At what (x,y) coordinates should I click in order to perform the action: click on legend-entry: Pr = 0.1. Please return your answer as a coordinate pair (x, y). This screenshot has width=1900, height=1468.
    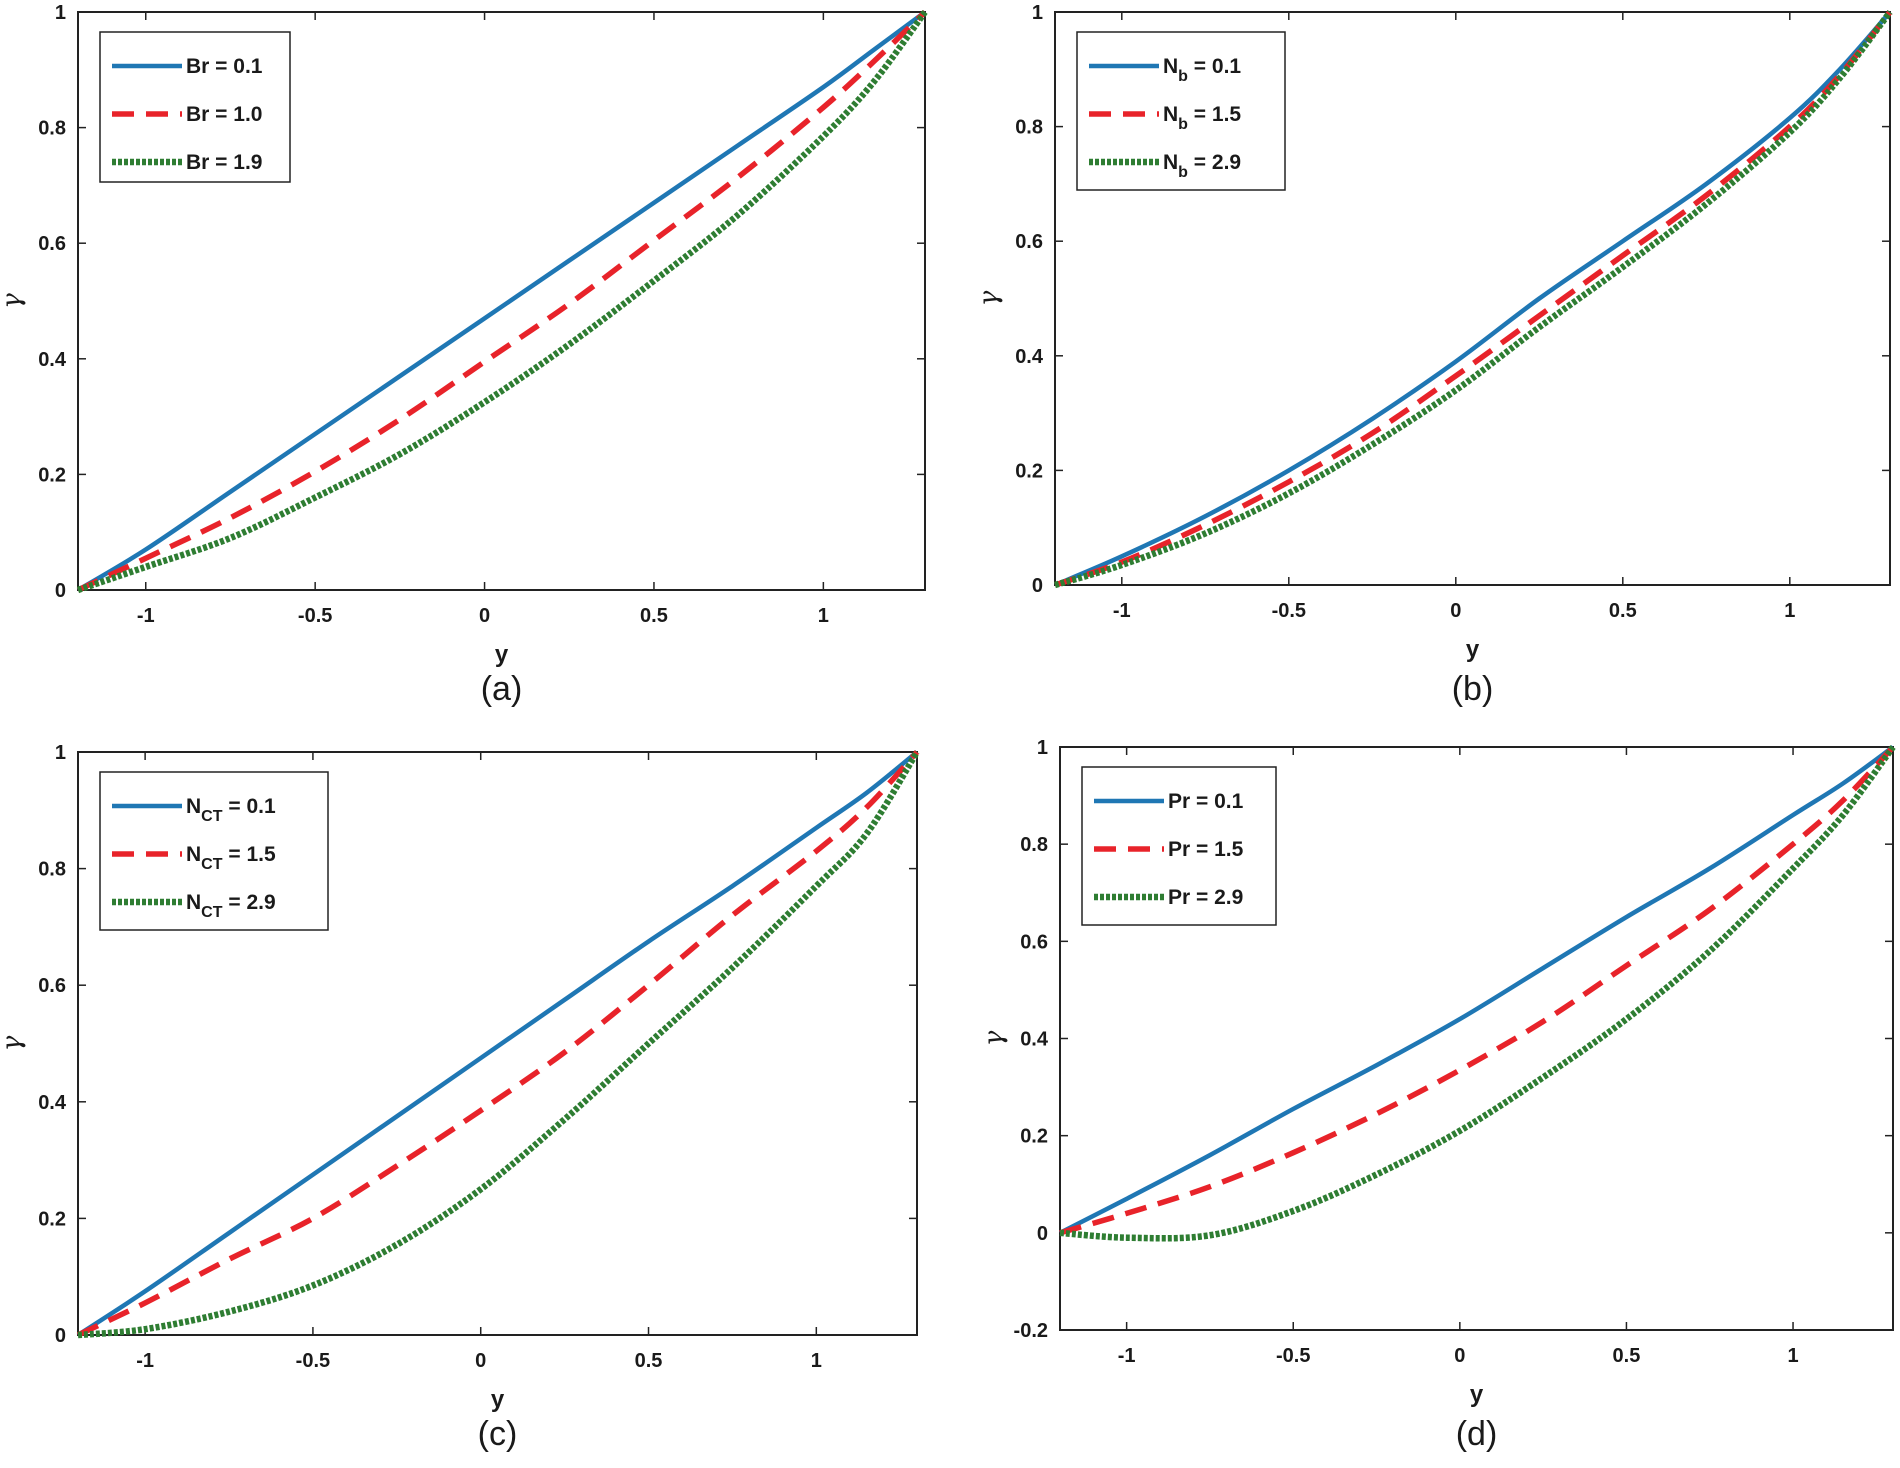
    Looking at the image, I should click on (1206, 801).